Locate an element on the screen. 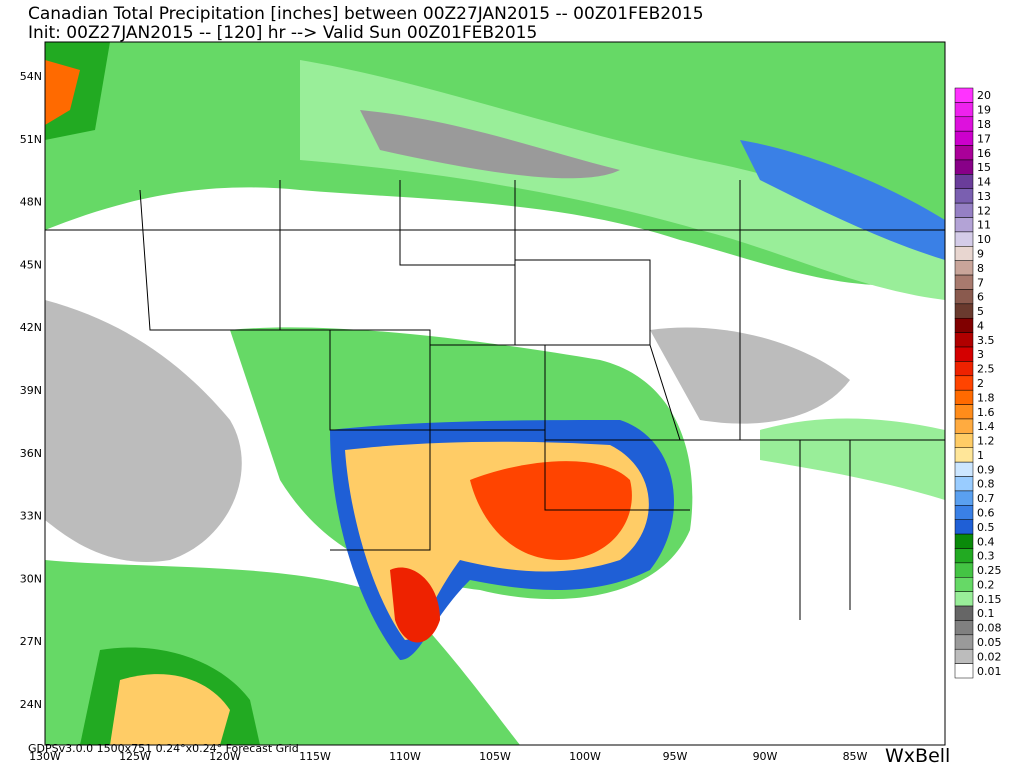  legend-label: 0.15 is located at coordinates (989, 599).